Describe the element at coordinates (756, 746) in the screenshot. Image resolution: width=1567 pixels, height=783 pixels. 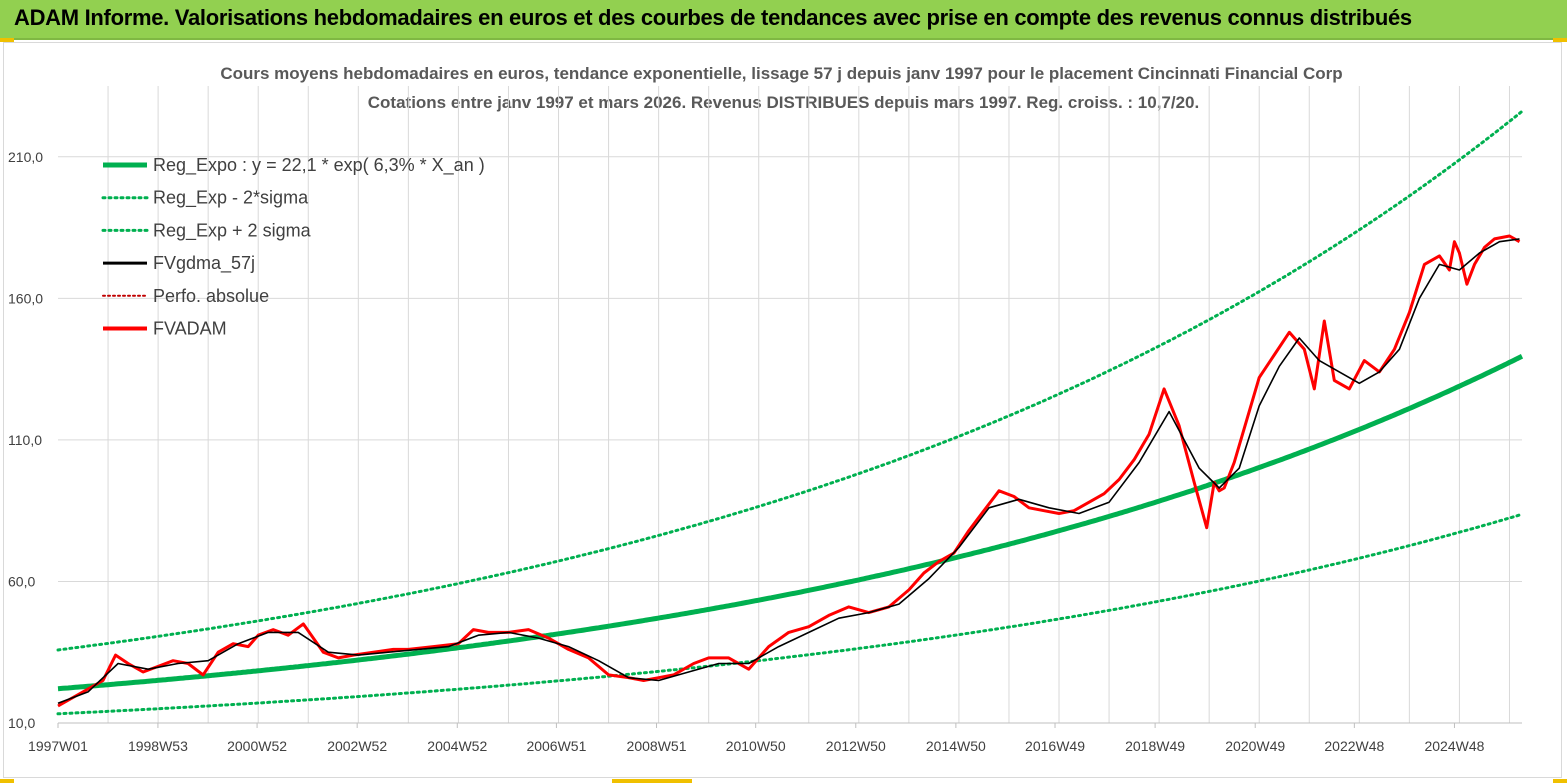
I see `x-tick-label: 2010W50` at that location.